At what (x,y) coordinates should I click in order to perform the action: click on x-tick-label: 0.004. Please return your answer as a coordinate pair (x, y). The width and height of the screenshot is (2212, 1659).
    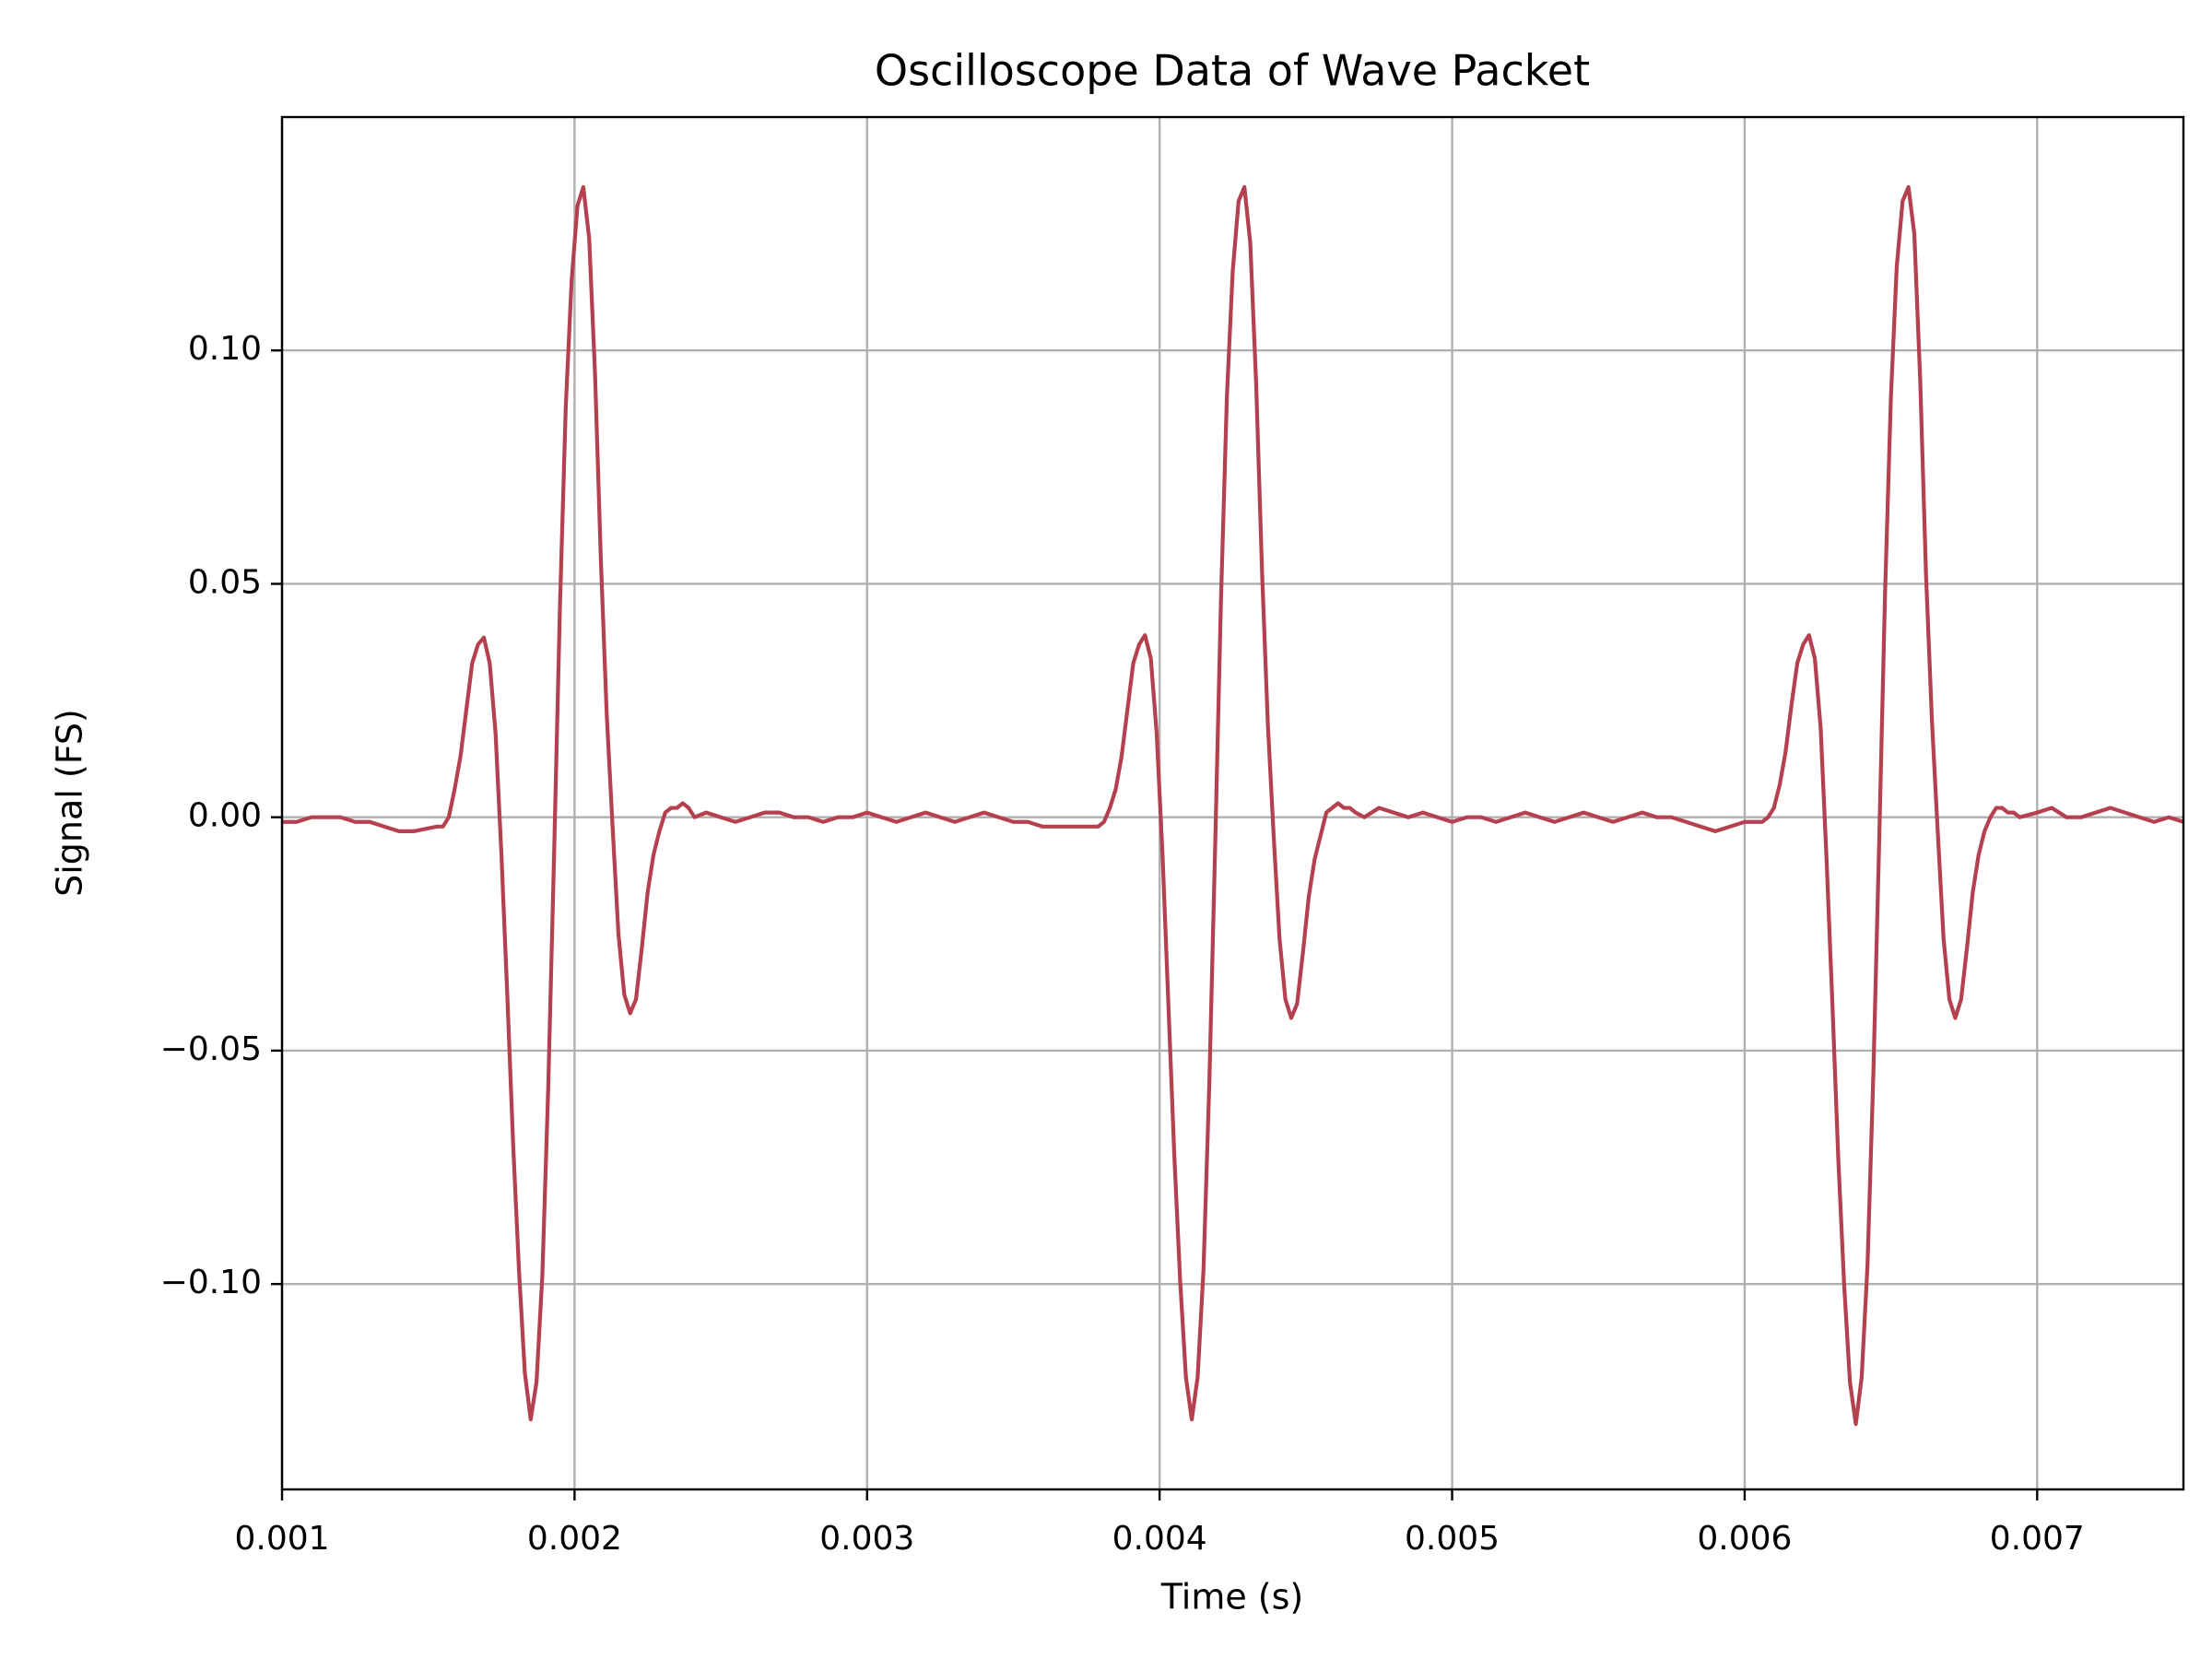
    Looking at the image, I should click on (1159, 1539).